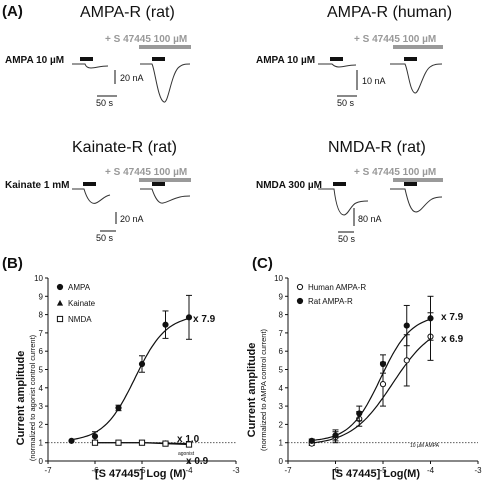 The image size is (486, 499). I want to click on legend-label: AMPA, so click(79, 287).